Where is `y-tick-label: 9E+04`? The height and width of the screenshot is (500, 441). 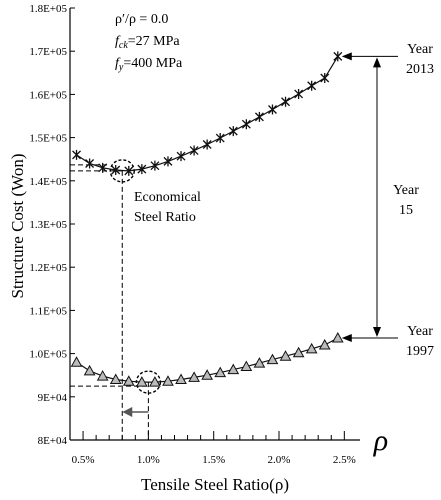 y-tick-label: 9E+04 is located at coordinates (53, 398).